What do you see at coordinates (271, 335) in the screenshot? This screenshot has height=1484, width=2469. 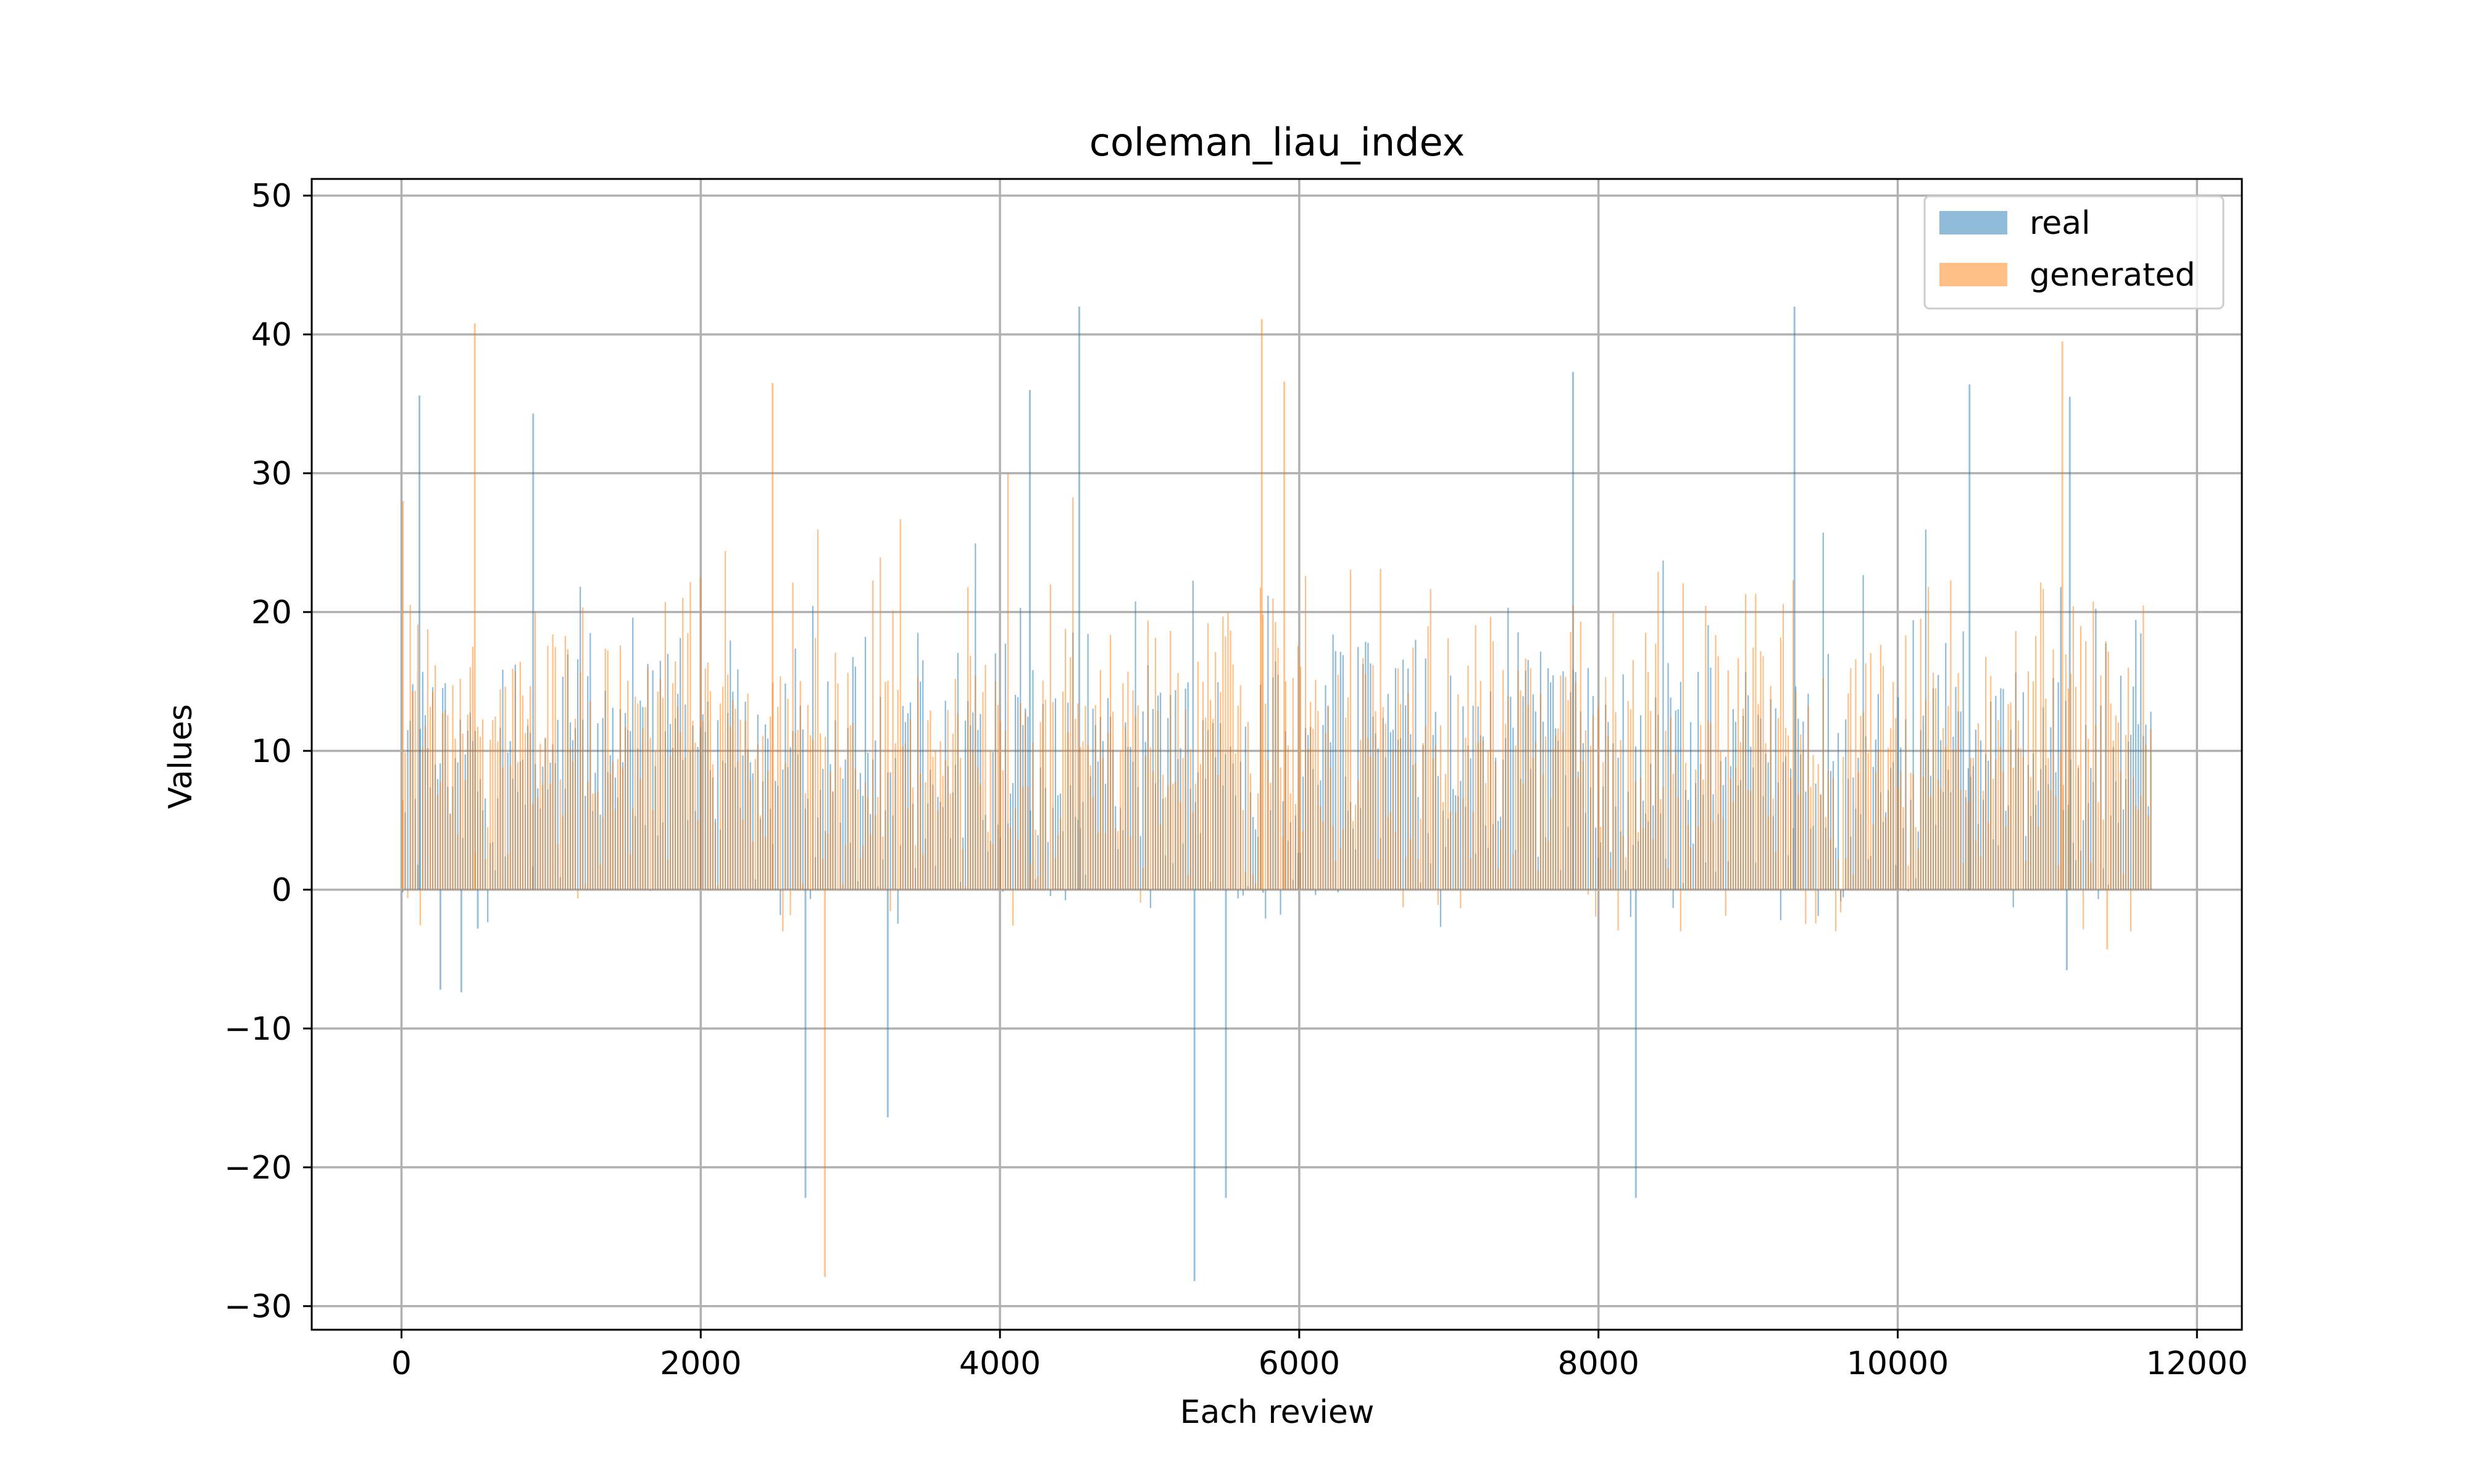 I see `y-tick-label: 40` at bounding box center [271, 335].